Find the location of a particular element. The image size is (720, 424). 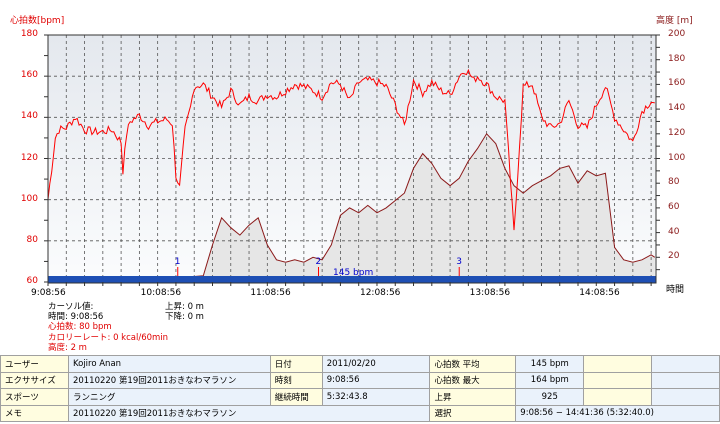

lap-marker-label: 1 is located at coordinates (178, 262).